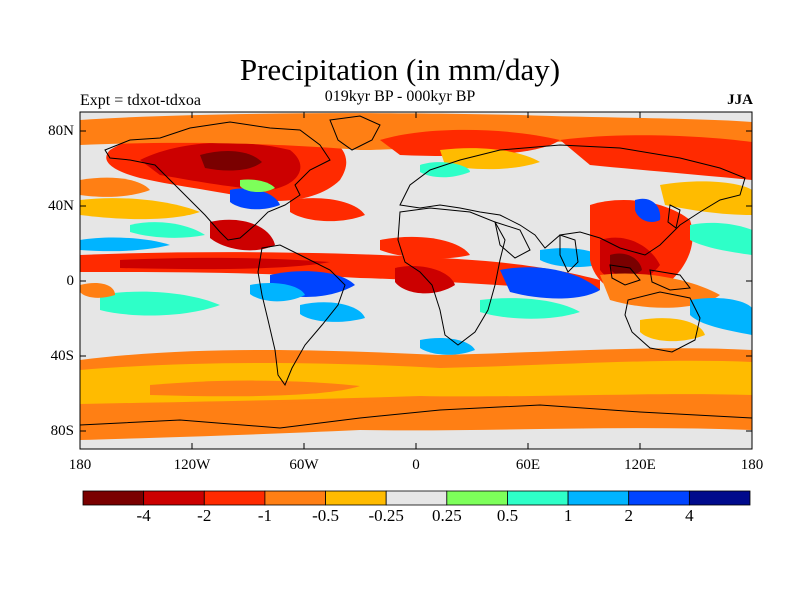 This screenshot has height=600, width=800. I want to click on subtropical-pacific-patch, so click(167, 230).